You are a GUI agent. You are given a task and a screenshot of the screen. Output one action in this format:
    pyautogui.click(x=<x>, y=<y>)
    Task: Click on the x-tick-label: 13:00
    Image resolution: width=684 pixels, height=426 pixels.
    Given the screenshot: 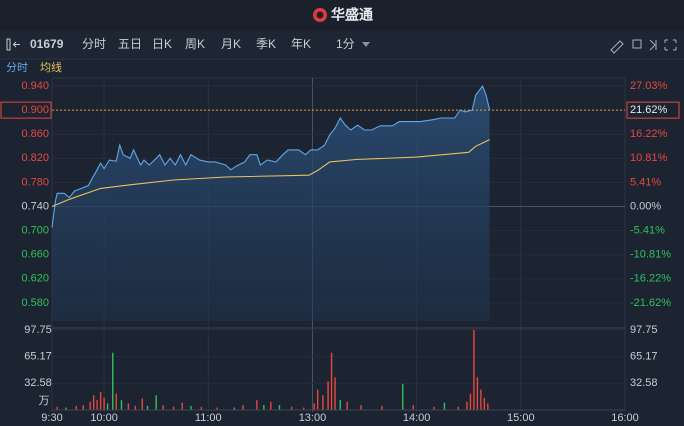 What is the action you would take?
    pyautogui.click(x=313, y=418)
    